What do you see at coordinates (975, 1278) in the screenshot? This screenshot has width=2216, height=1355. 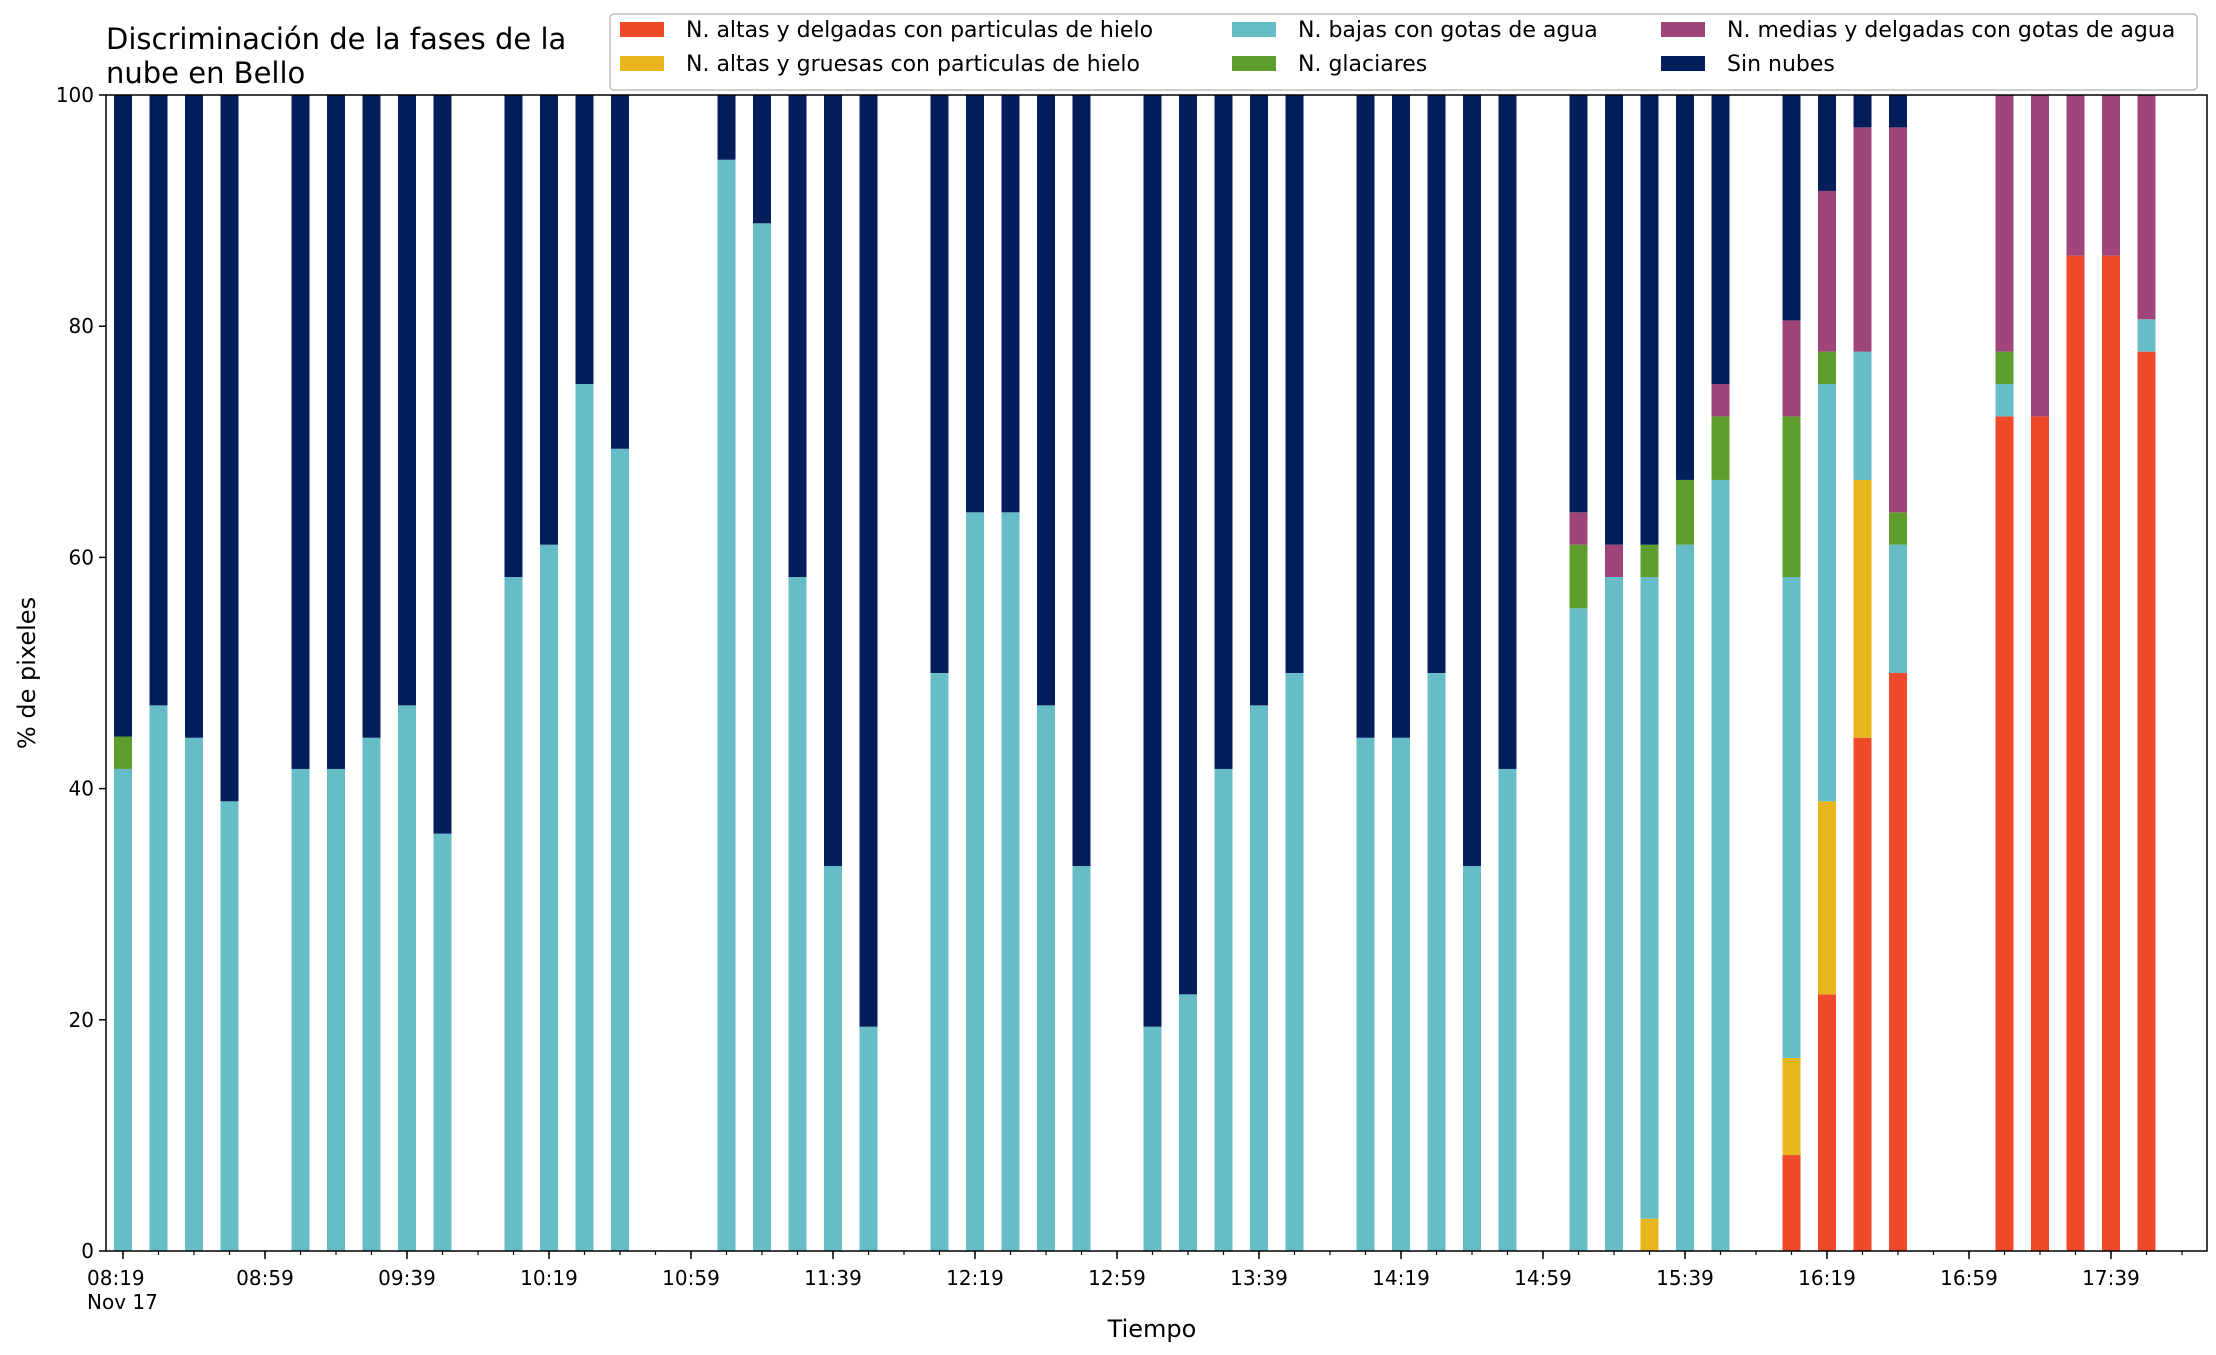 I see `x-tick-label: 12:19` at bounding box center [975, 1278].